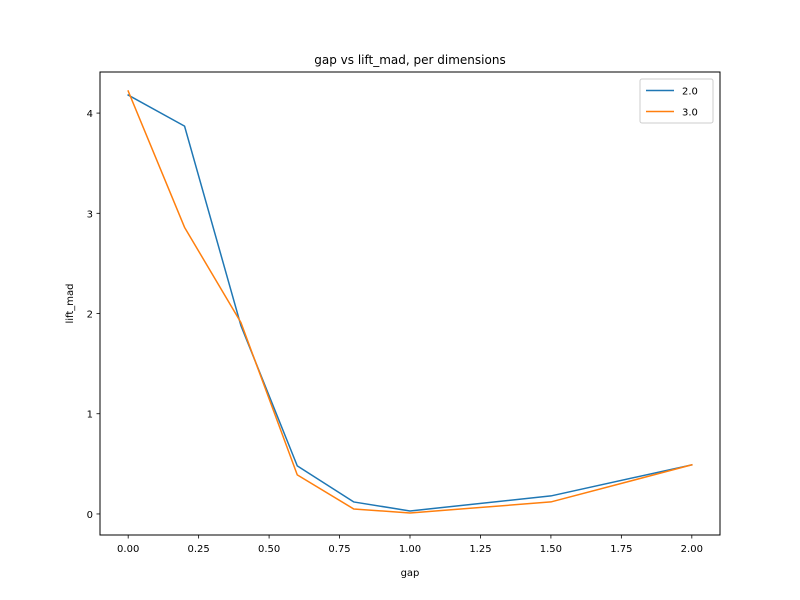 The image size is (800, 600). Describe the element at coordinates (410, 549) in the screenshot. I see `x-tick-label: 1.00` at that location.